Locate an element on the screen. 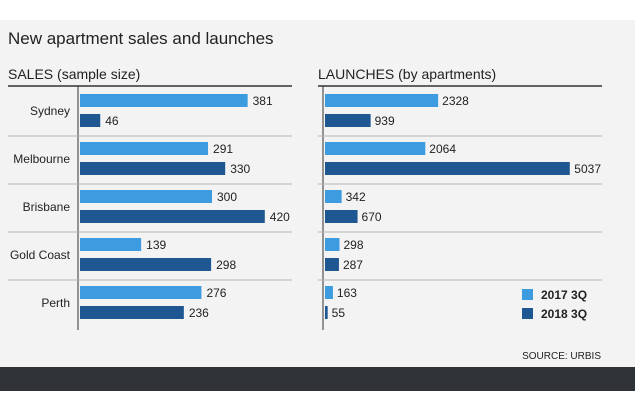 The height and width of the screenshot is (418, 635). sales-value-label-brisbane-2017-3q: 300 is located at coordinates (227, 197).